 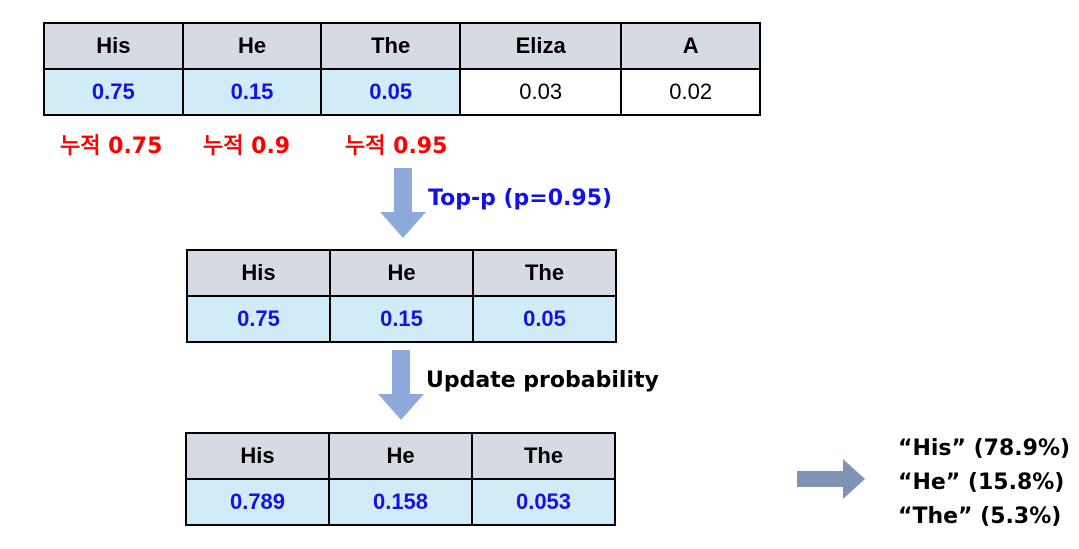 I want to click on result-item: “He” (15.8%), so click(x=981, y=482).